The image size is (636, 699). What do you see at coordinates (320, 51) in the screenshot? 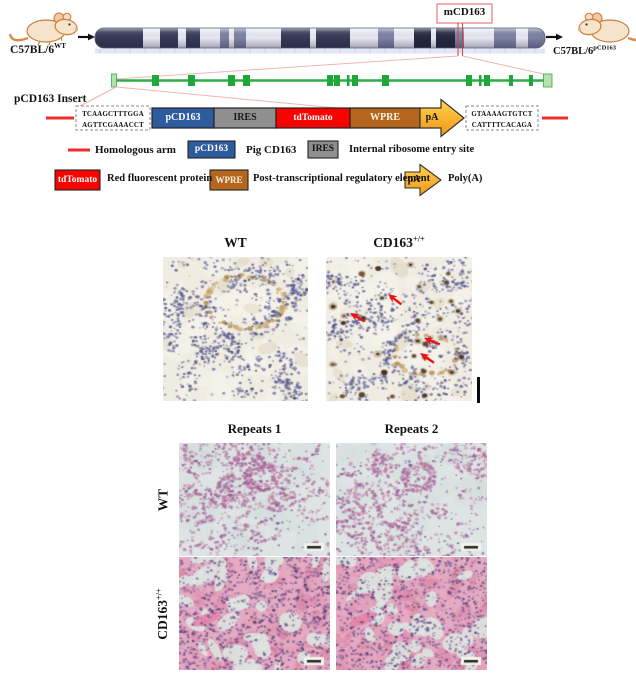
I see `chromosome-ruler` at bounding box center [320, 51].